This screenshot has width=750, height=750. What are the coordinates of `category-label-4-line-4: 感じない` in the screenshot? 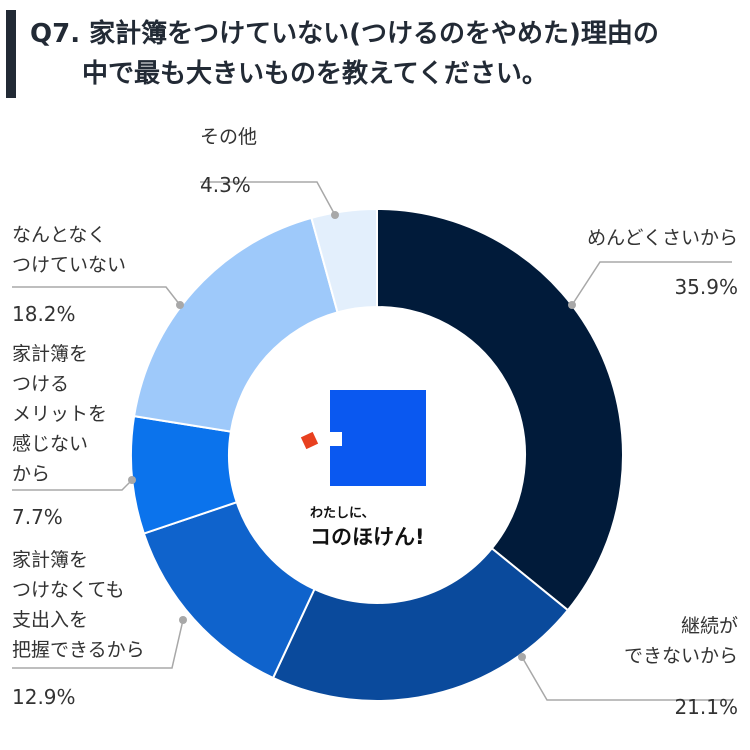 It's located at (50, 444).